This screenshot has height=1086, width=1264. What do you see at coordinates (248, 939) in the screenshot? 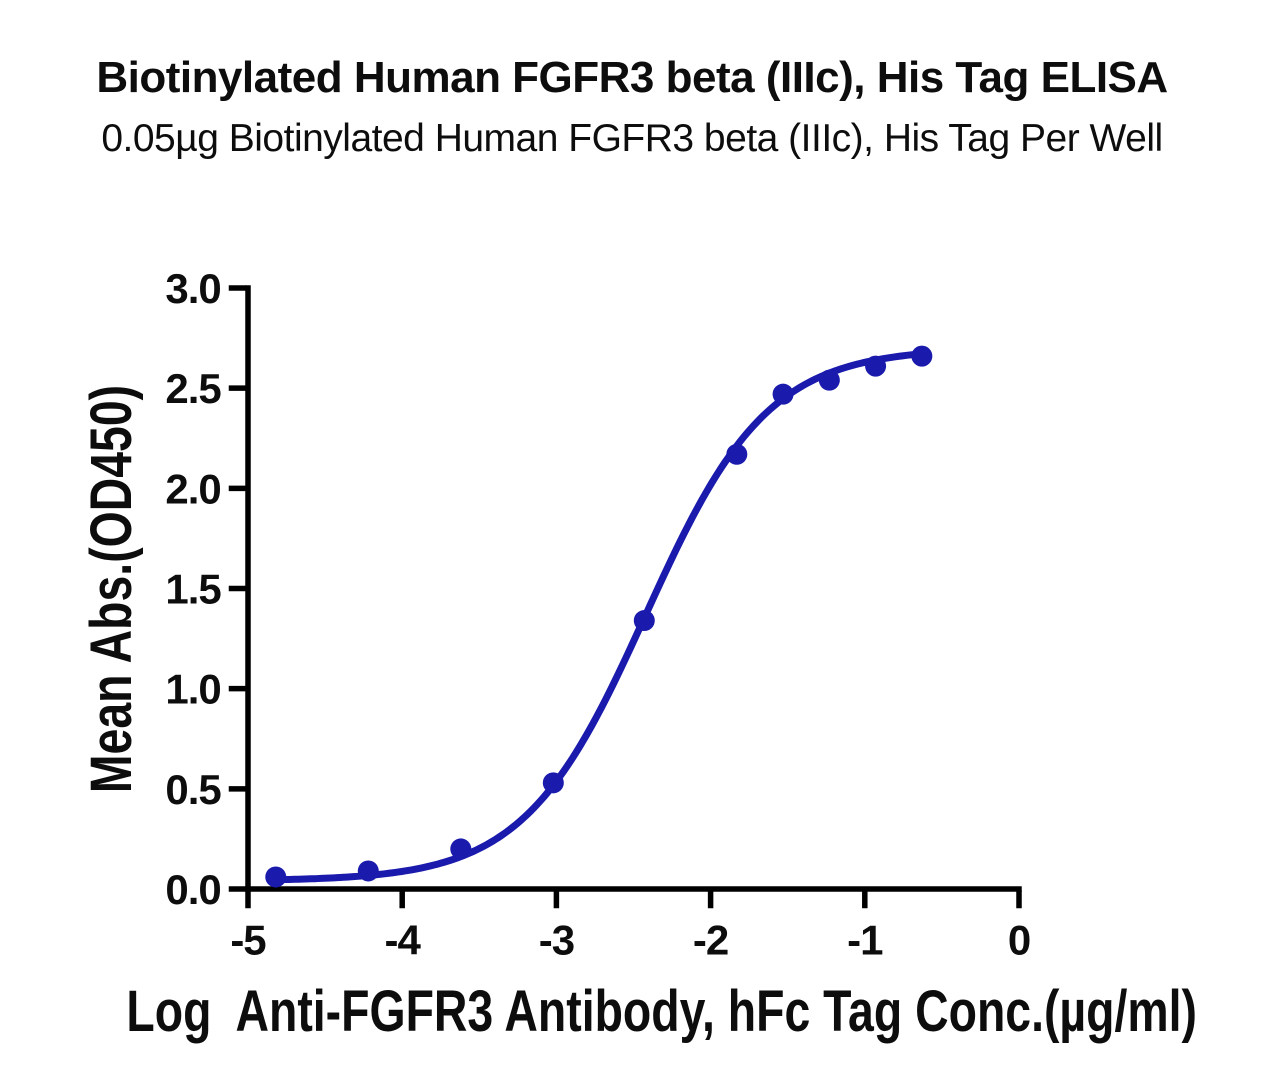
I see `x-tick-label: -5` at bounding box center [248, 939].